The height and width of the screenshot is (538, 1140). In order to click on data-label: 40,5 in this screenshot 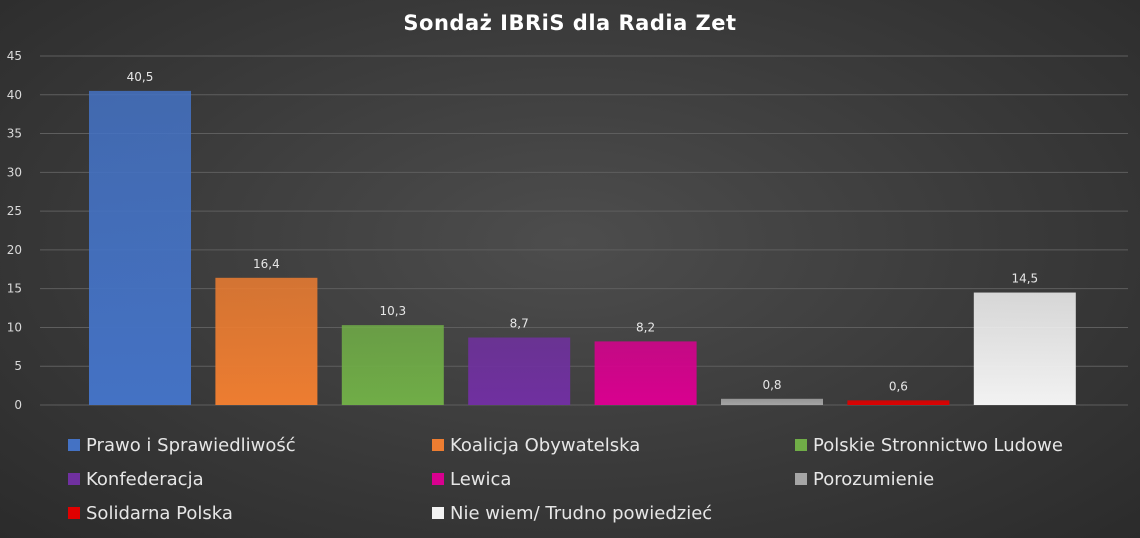, I will do `click(140, 77)`.